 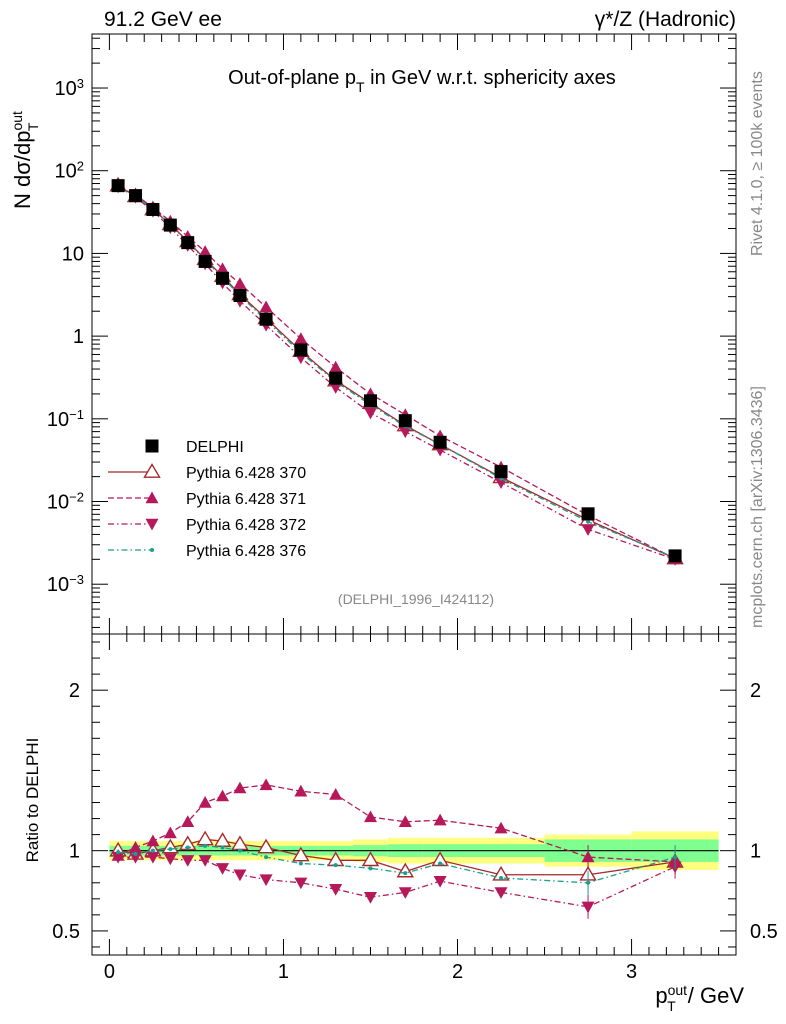 What do you see at coordinates (69, 170) in the screenshot?
I see `main-y-tick-label: 10²` at bounding box center [69, 170].